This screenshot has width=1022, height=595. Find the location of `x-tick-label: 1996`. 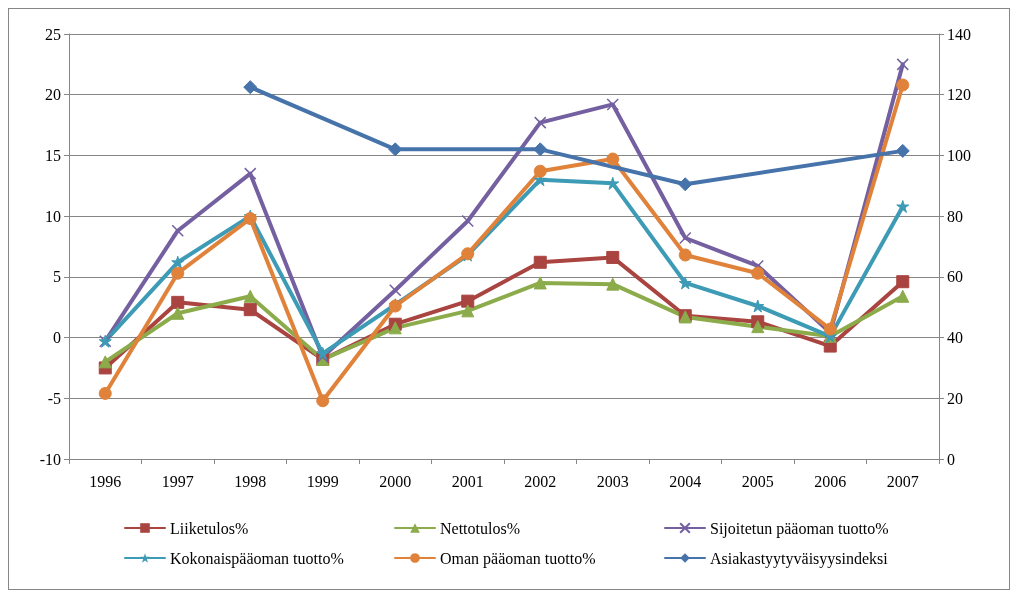

x-tick-label: 1996 is located at coordinates (105, 481).